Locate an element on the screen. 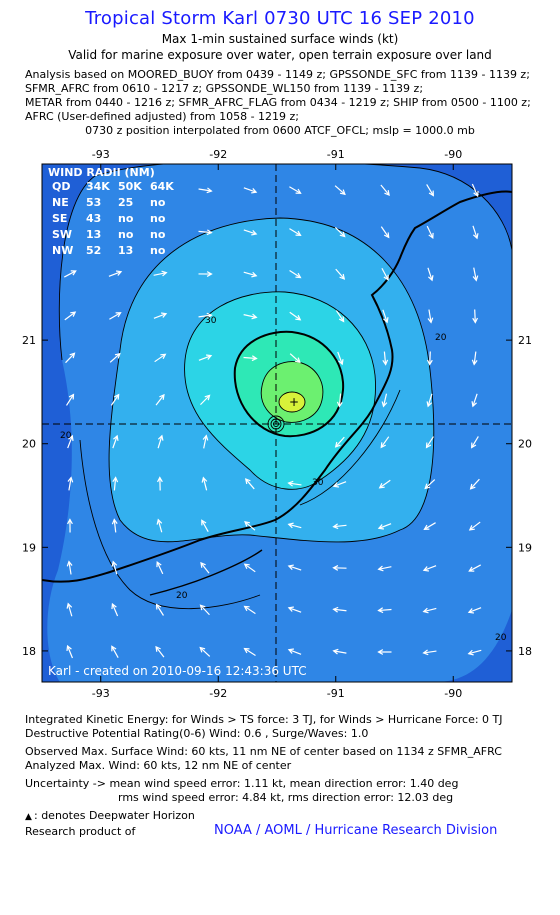  wind-radii-header: WIND RADII (NM) is located at coordinates (101, 172).